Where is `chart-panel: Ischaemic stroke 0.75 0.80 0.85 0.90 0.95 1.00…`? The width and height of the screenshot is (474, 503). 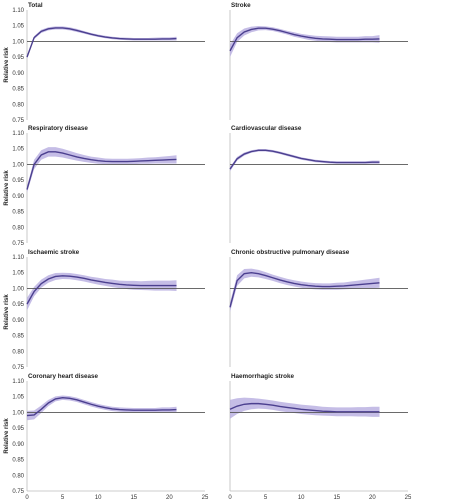
chart-panel: Ischaemic stroke 0.75 0.80 0.85 0.90 0.95 1.00… is located at coordinates (104, 310).